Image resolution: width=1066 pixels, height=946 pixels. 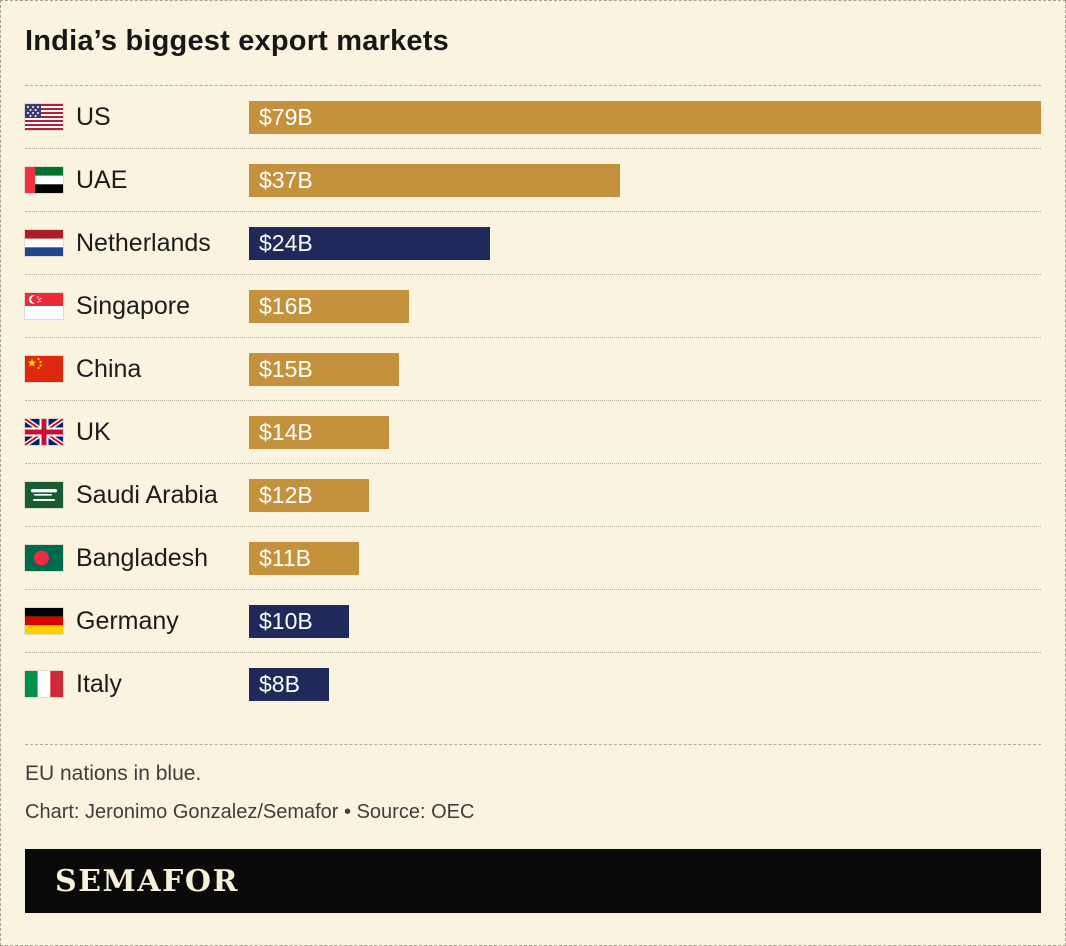 I want to click on value-bar: $79B, so click(x=645, y=117).